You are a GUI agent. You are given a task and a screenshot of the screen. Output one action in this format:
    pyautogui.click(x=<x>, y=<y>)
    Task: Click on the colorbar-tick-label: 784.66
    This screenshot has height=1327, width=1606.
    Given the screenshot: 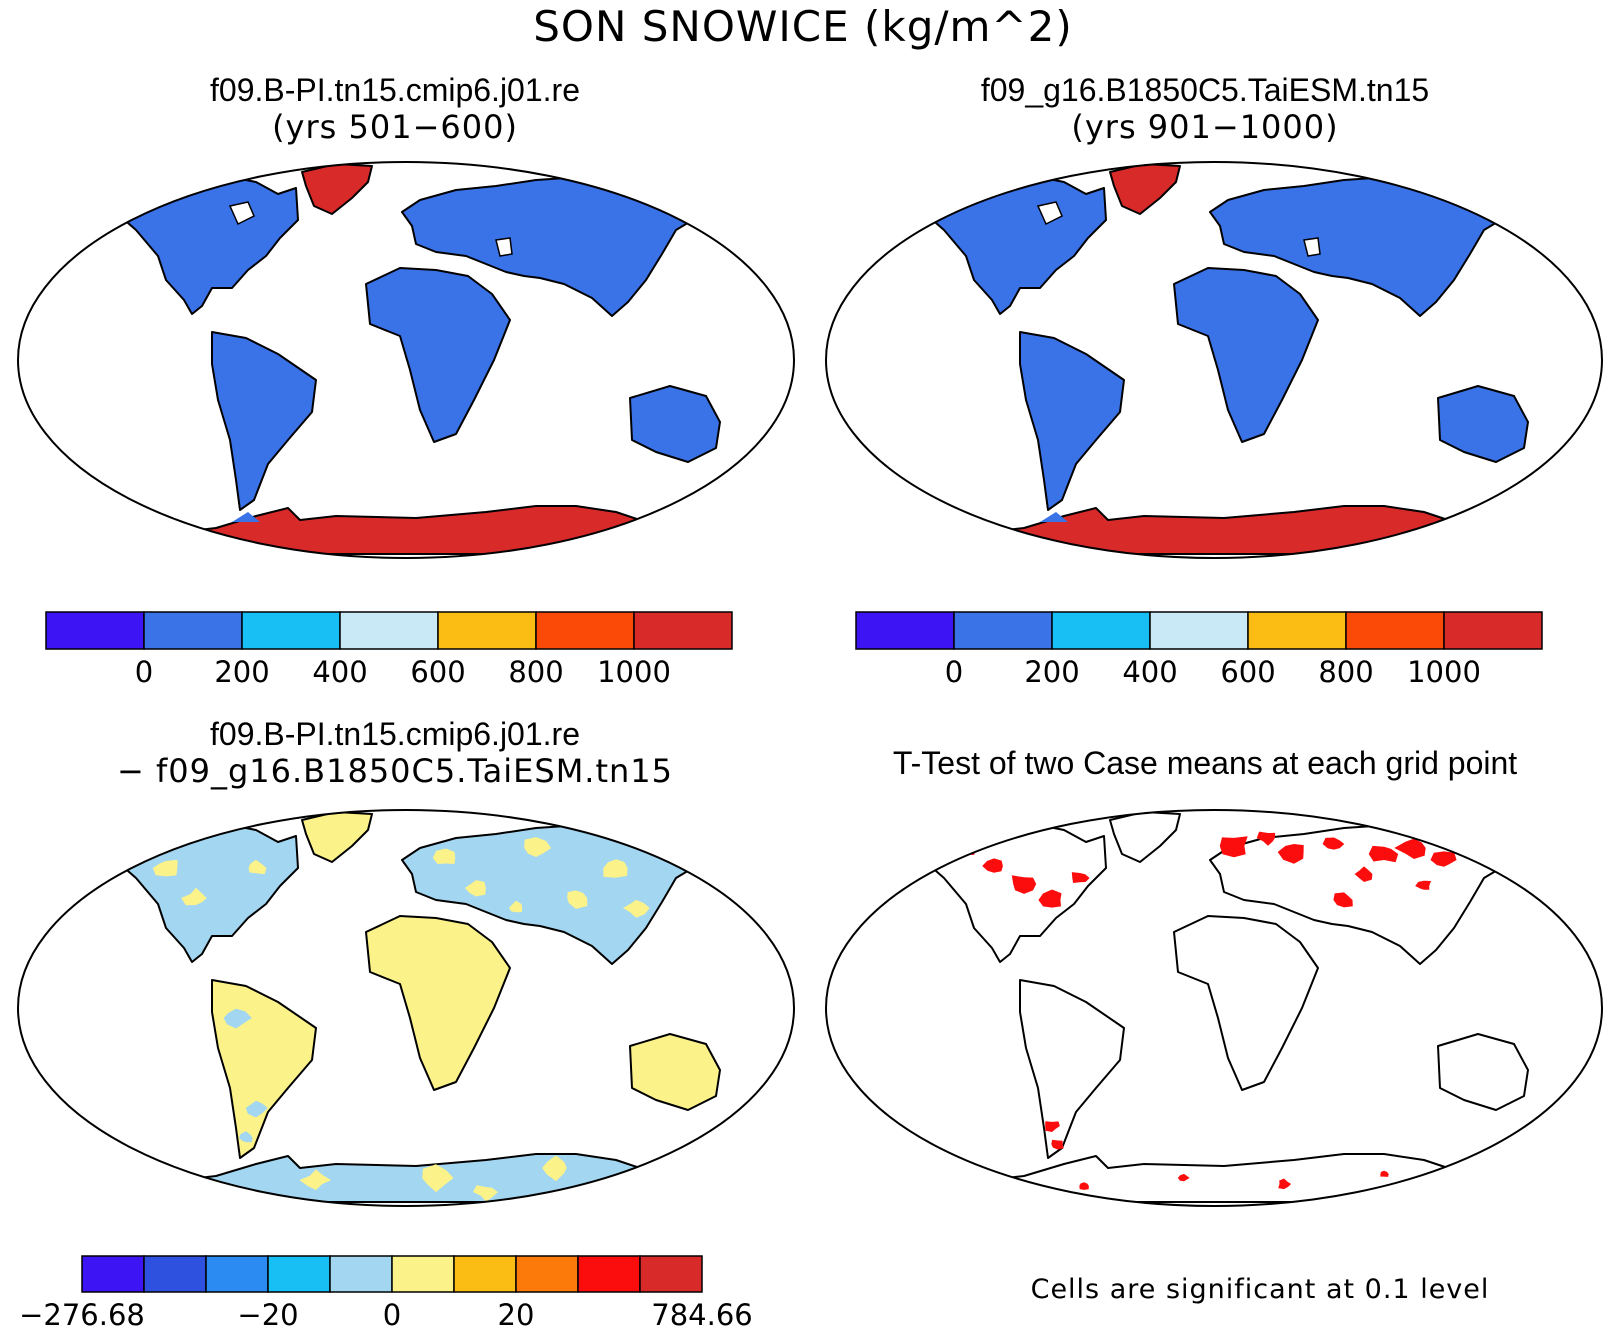 What is the action you would take?
    pyautogui.click(x=701, y=1312)
    